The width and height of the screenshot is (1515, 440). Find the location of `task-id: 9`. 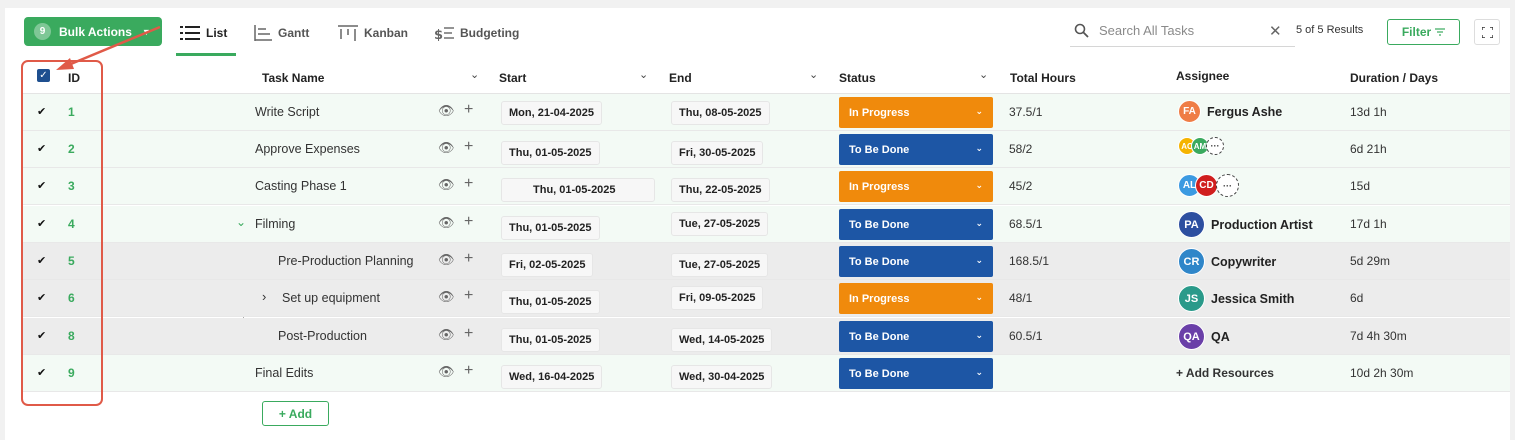

task-id: 9 is located at coordinates (71, 373).